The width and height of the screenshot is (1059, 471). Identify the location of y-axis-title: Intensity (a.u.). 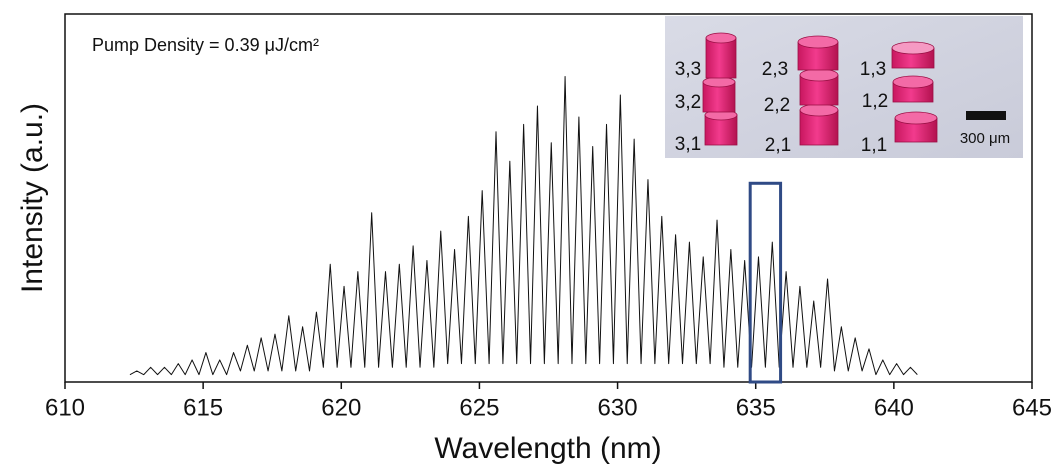
(32, 198).